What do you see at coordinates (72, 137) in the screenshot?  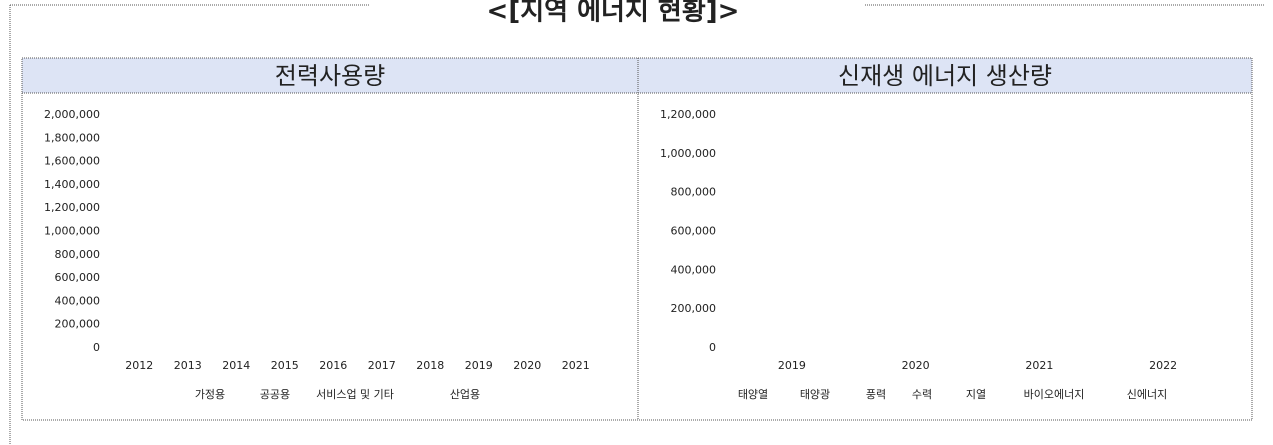 I see `y-tick-label: 1,800,000` at bounding box center [72, 137].